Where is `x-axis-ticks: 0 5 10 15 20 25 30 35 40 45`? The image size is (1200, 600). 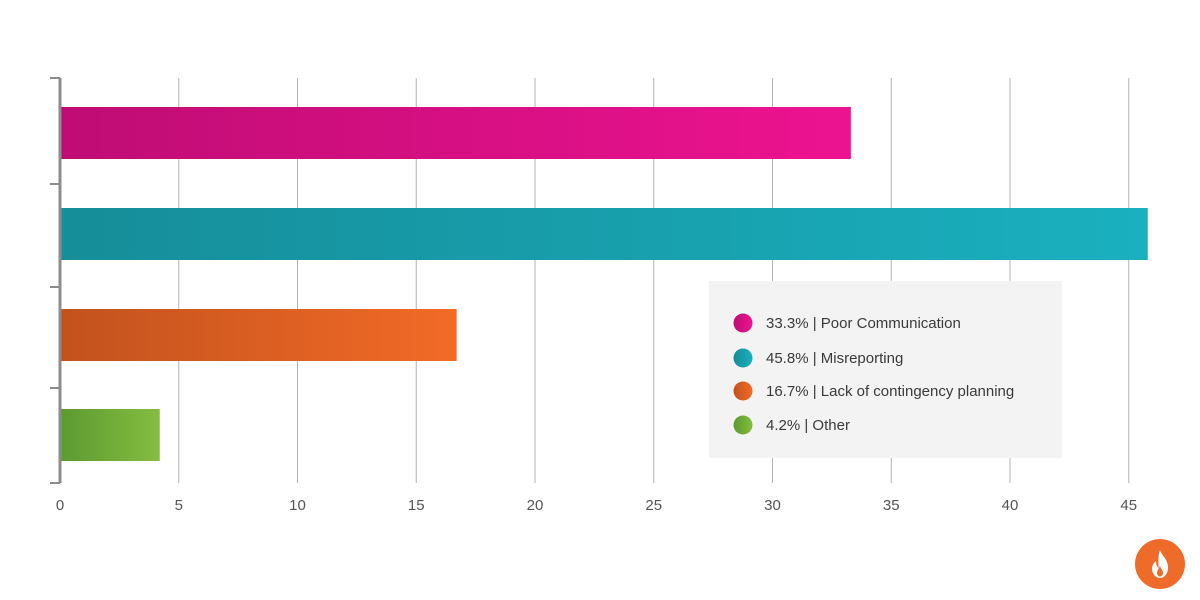 x-axis-ticks: 0 5 10 15 20 25 30 35 40 45 is located at coordinates (596, 505).